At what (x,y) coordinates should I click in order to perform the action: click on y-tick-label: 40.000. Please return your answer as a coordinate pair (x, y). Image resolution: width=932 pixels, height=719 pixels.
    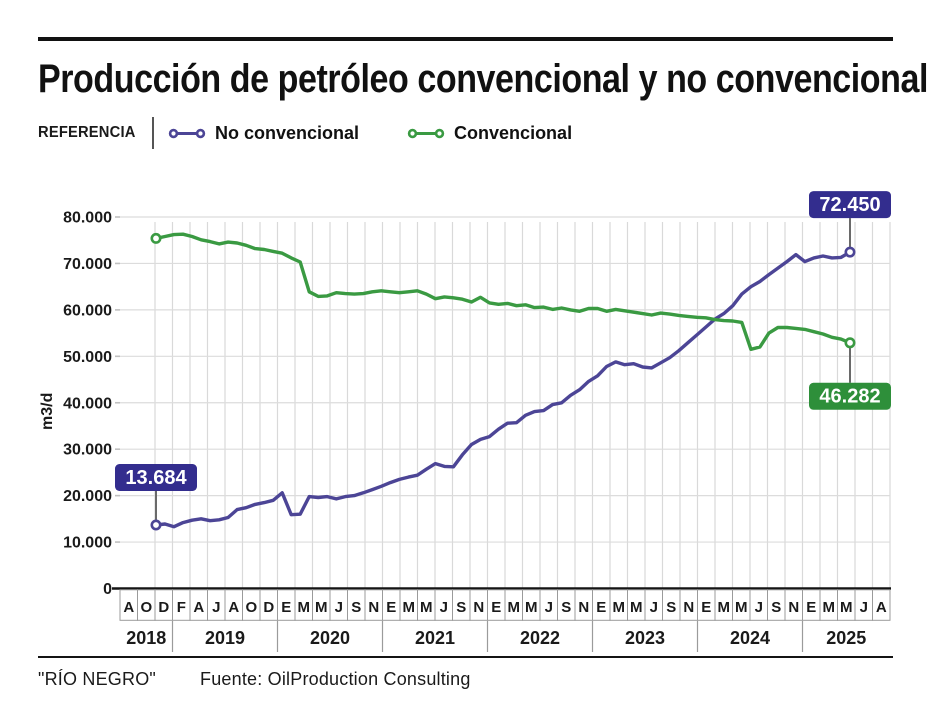
    Looking at the image, I should click on (87, 403).